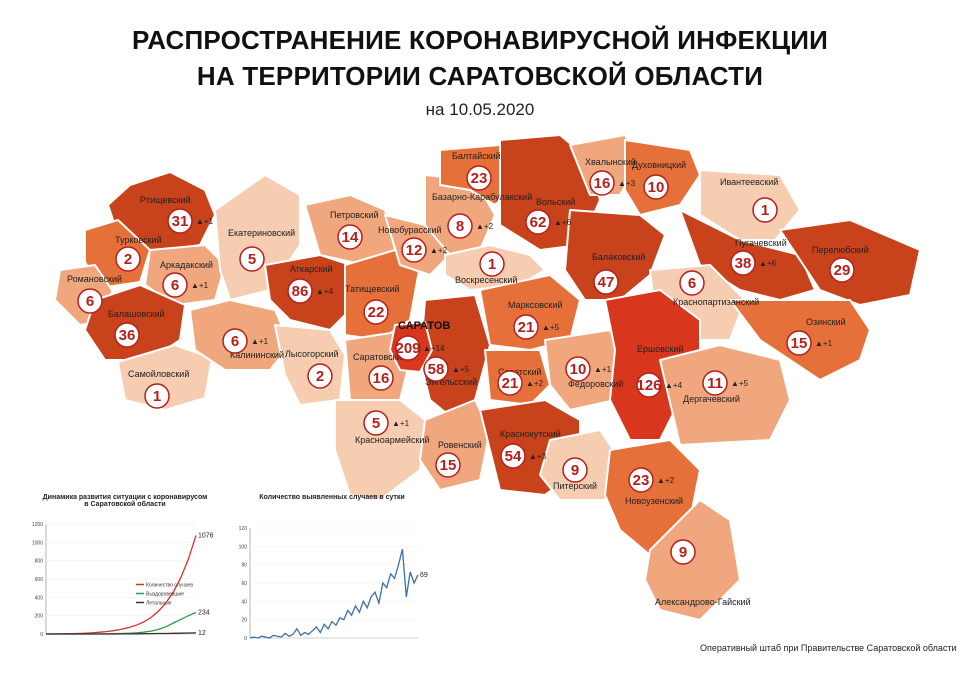 This screenshot has height=679, width=960. What do you see at coordinates (121, 633) in the screenshot?
I see `series-line` at bounding box center [121, 633].